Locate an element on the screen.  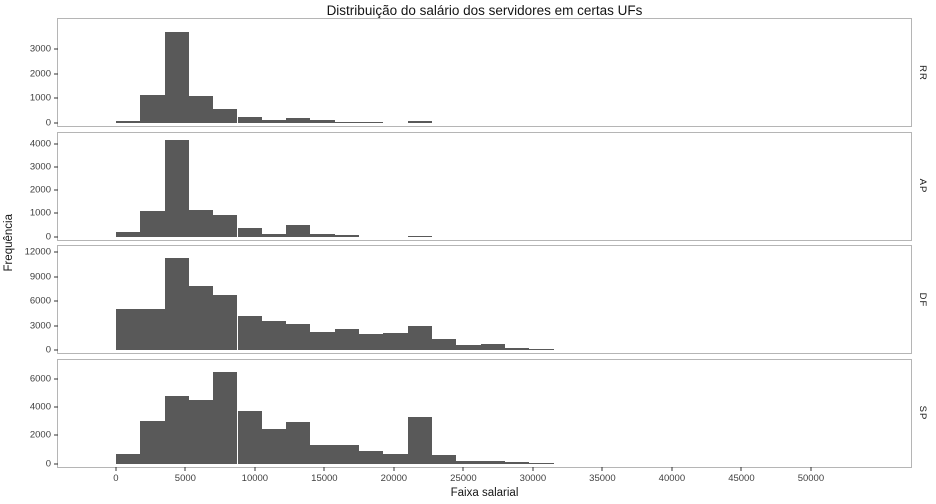
y-axis-label: Frequência is located at coordinates (9, 242).